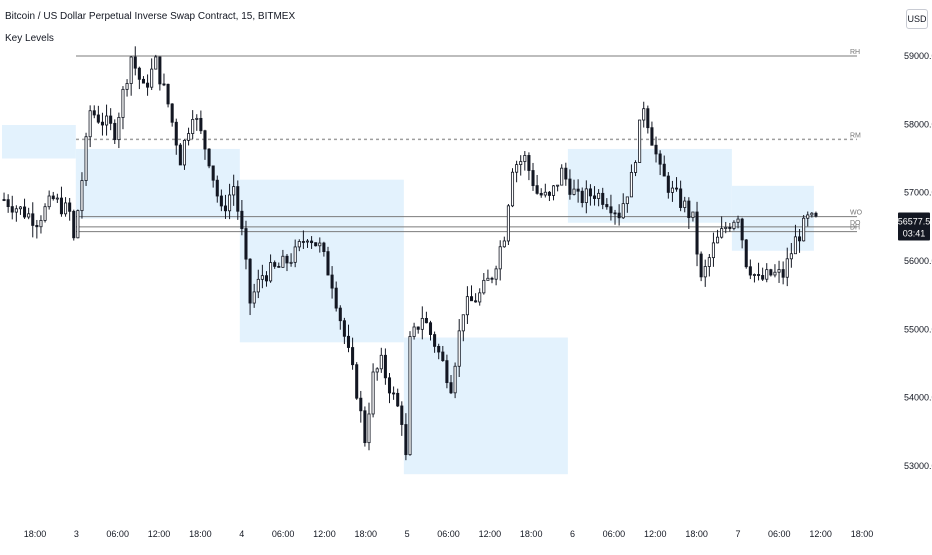 Image resolution: width=932 pixels, height=555 pixels. Describe the element at coordinates (200, 534) in the screenshot. I see `time-tick-label: 18:00` at that location.